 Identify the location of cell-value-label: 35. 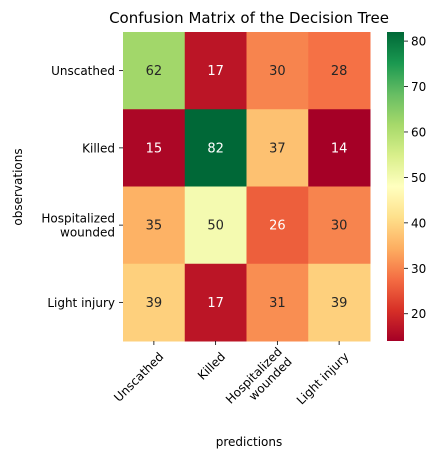
(154, 226).